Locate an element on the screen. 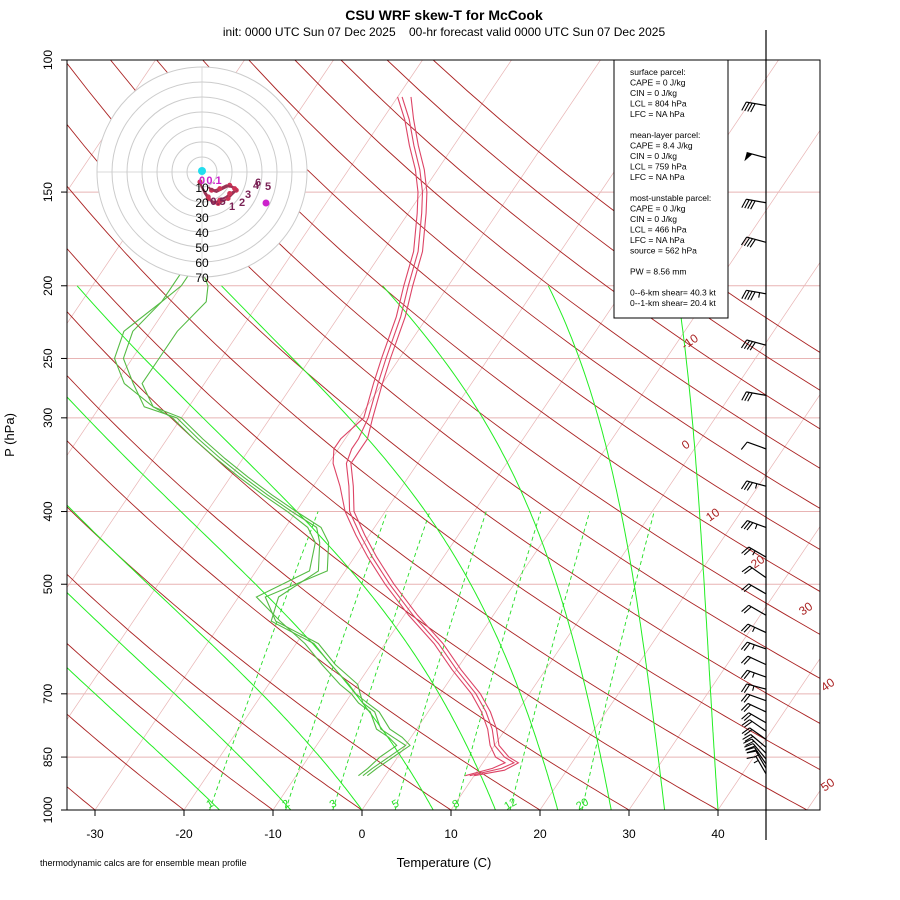 The image size is (900, 900). storm-motion-marker is located at coordinates (202, 171).